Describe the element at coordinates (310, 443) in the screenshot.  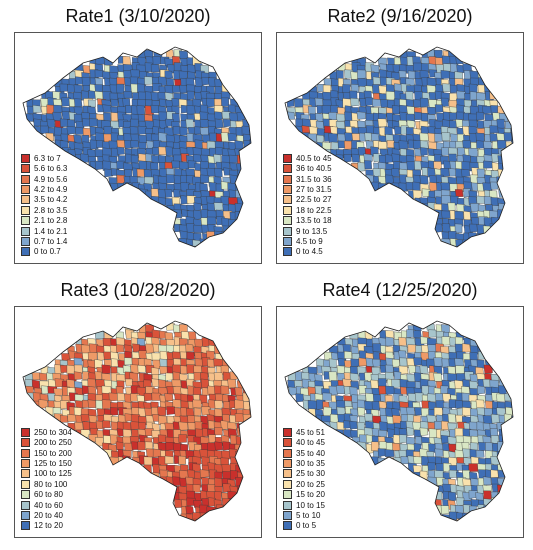
I see `legend-label: 40 to 45` at that location.